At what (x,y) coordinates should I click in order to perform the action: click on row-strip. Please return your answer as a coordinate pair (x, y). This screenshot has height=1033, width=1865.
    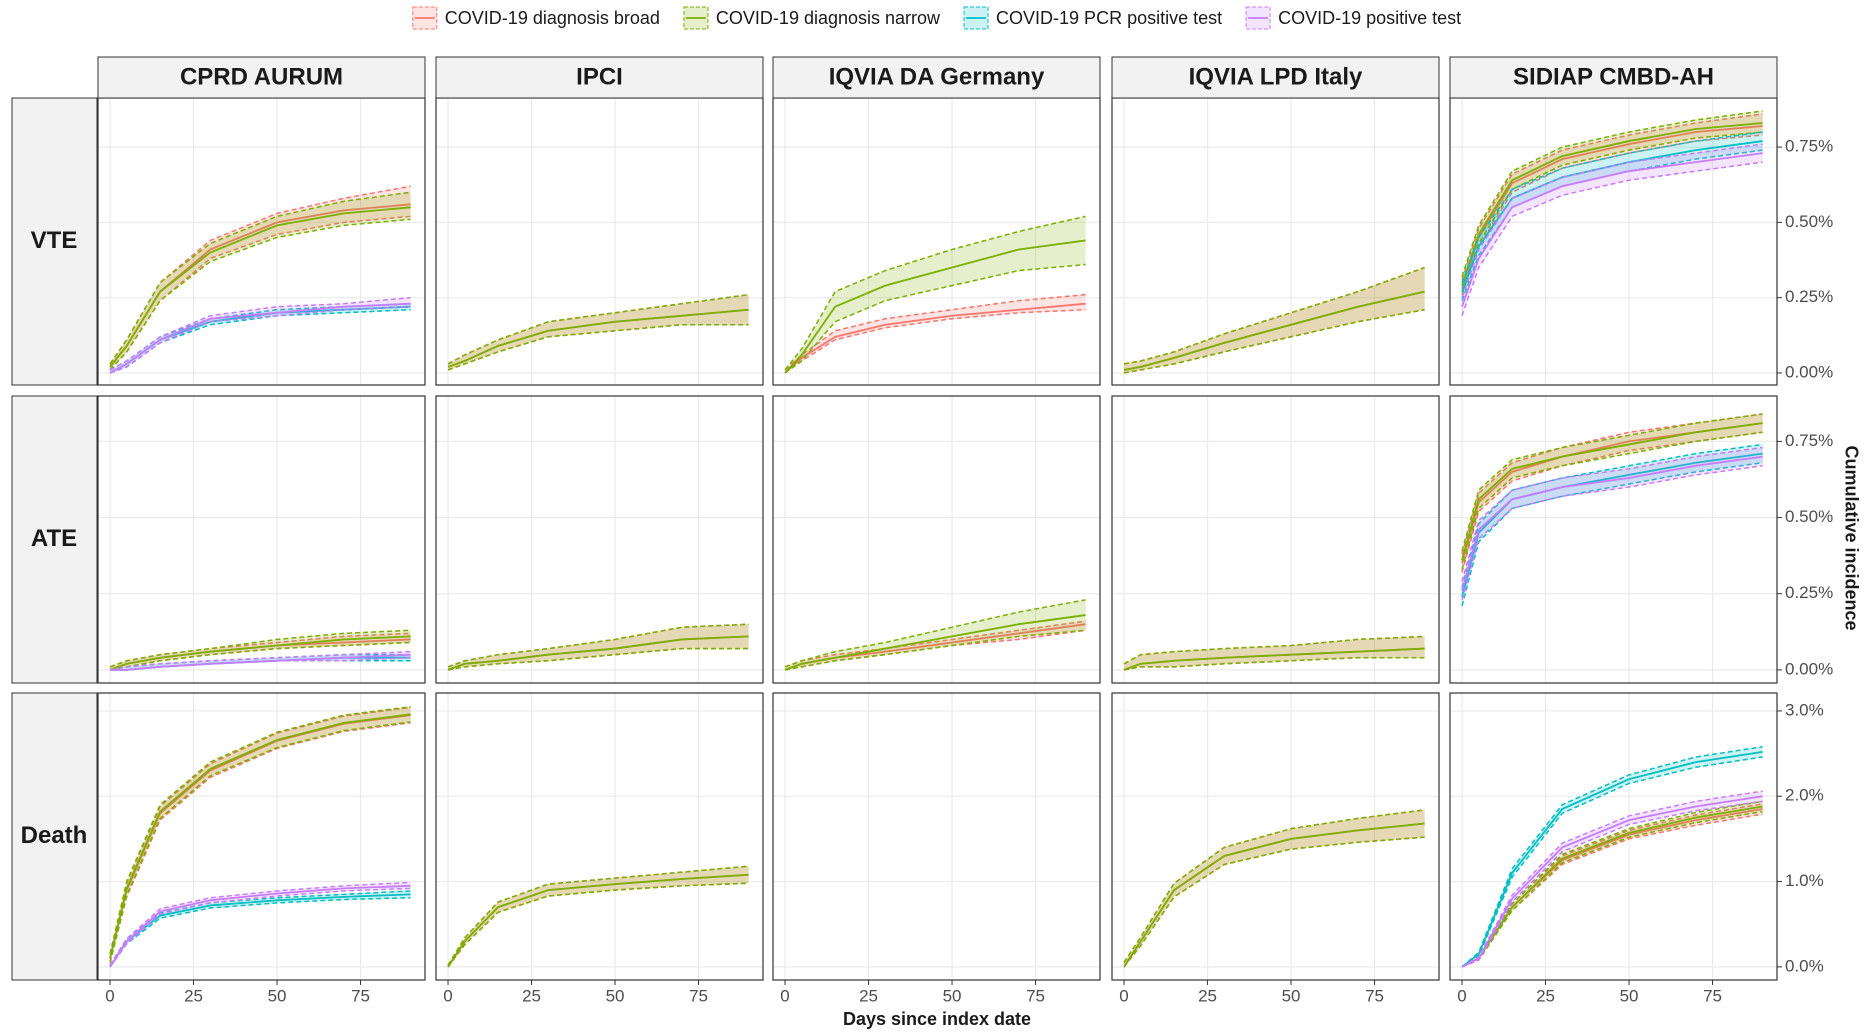
    Looking at the image, I should click on (54, 539).